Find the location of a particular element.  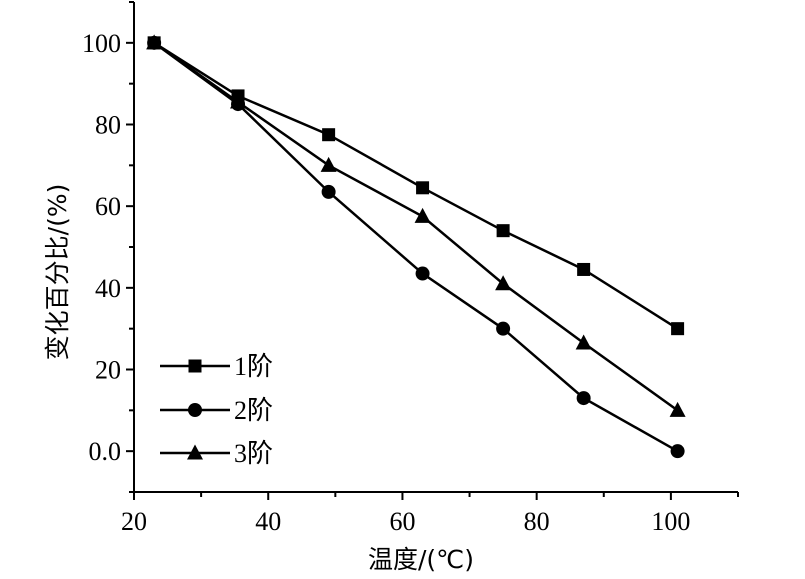

y-axis-title: 变化百分比/(%) is located at coordinates (57, 272).